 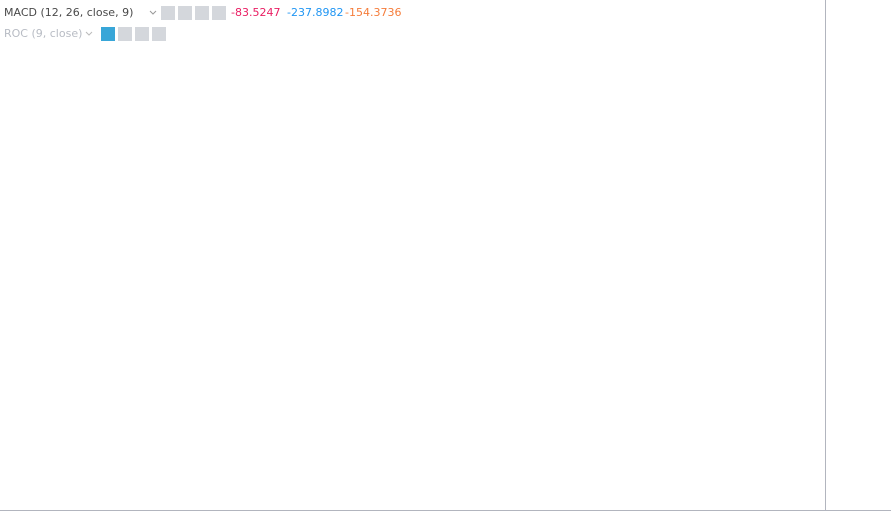 What do you see at coordinates (255, 12) in the screenshot?
I see `histogram-value: -83.5247` at bounding box center [255, 12].